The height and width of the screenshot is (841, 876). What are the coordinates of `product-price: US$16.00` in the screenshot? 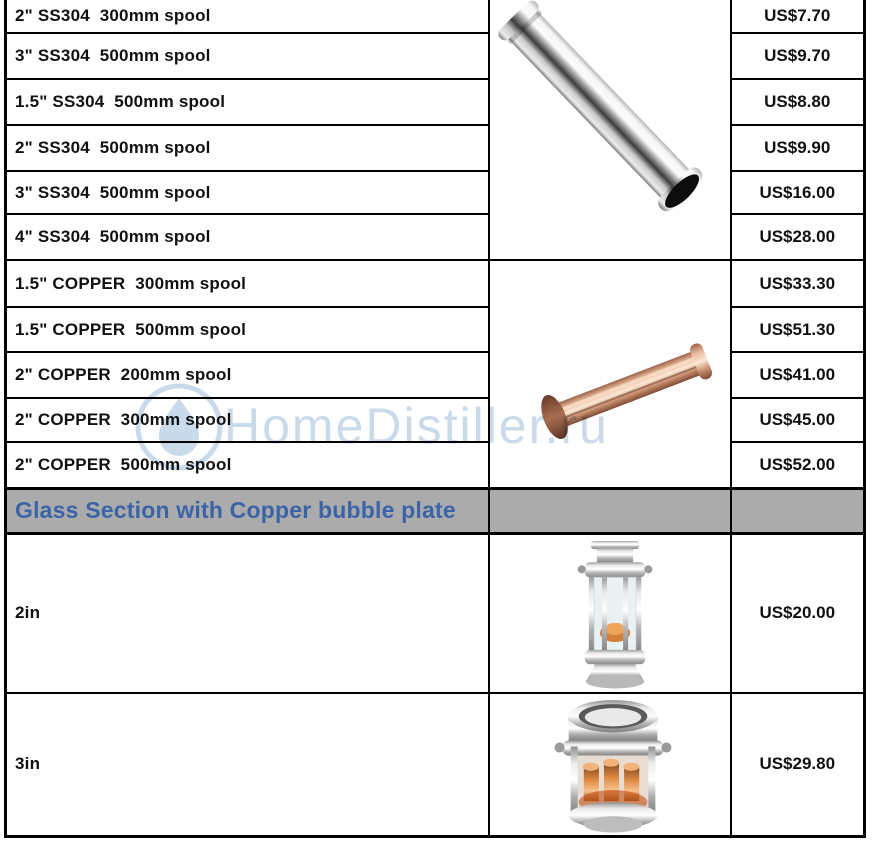 It's located at (797, 192).